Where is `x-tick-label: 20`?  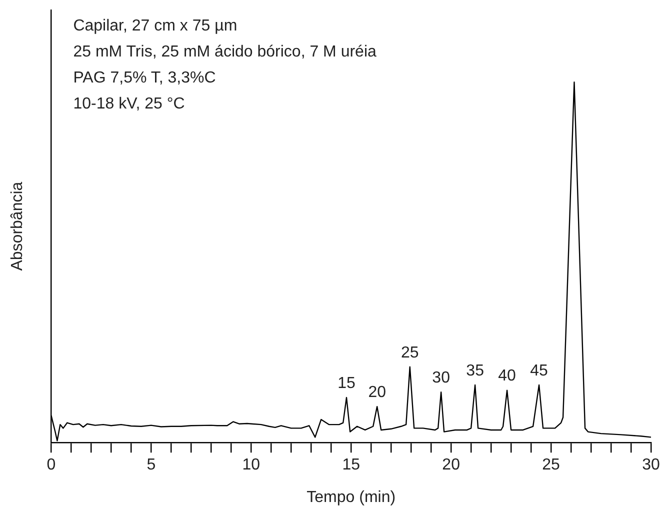 x-tick-label: 20 is located at coordinates (451, 465).